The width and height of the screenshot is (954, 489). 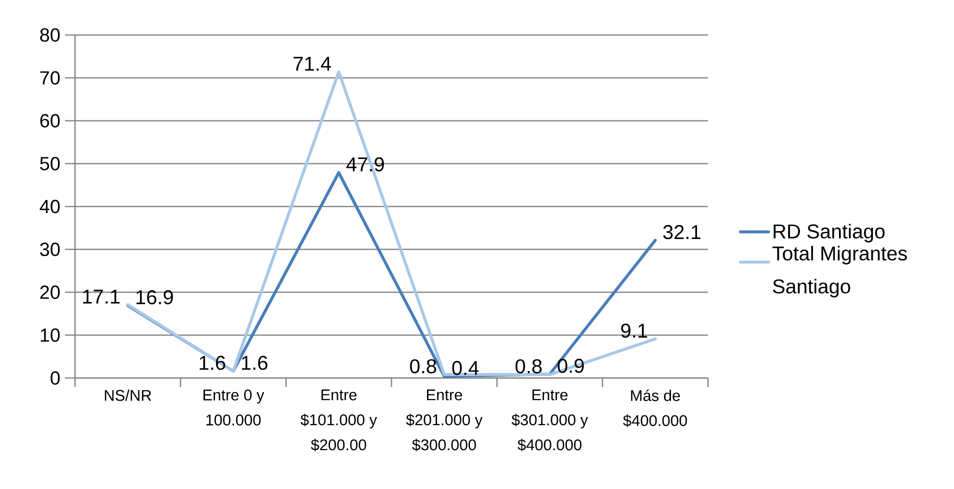 I want to click on x-tick-label: Entre $101.000 y $200.00, so click(x=339, y=421).